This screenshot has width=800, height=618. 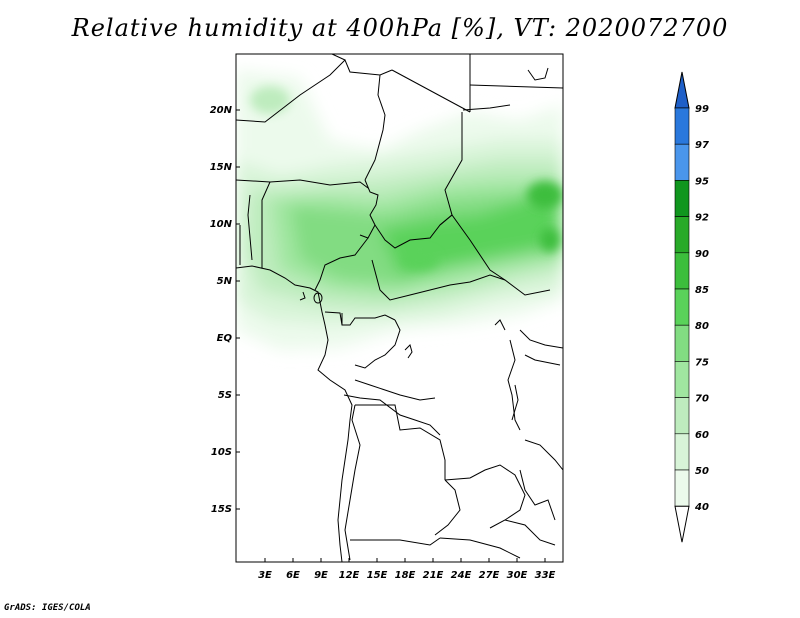 What do you see at coordinates (702, 435) in the screenshot?
I see `colorbar-label: 60` at bounding box center [702, 435].